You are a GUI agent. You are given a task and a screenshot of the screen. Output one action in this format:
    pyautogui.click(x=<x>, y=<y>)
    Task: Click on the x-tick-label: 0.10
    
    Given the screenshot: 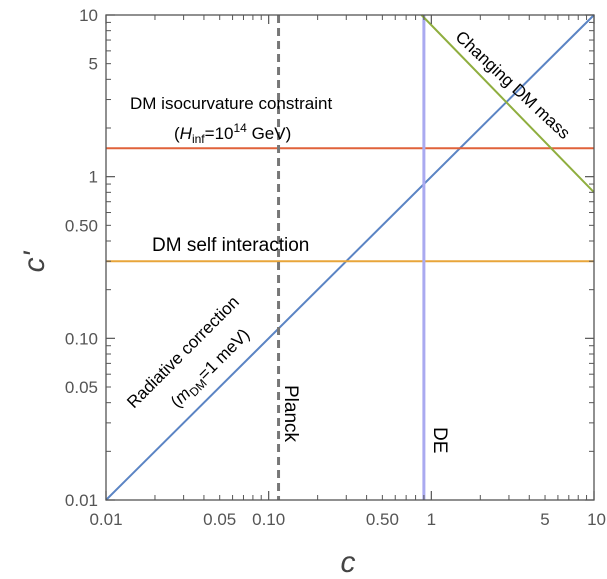 What is the action you would take?
    pyautogui.click(x=268, y=519)
    